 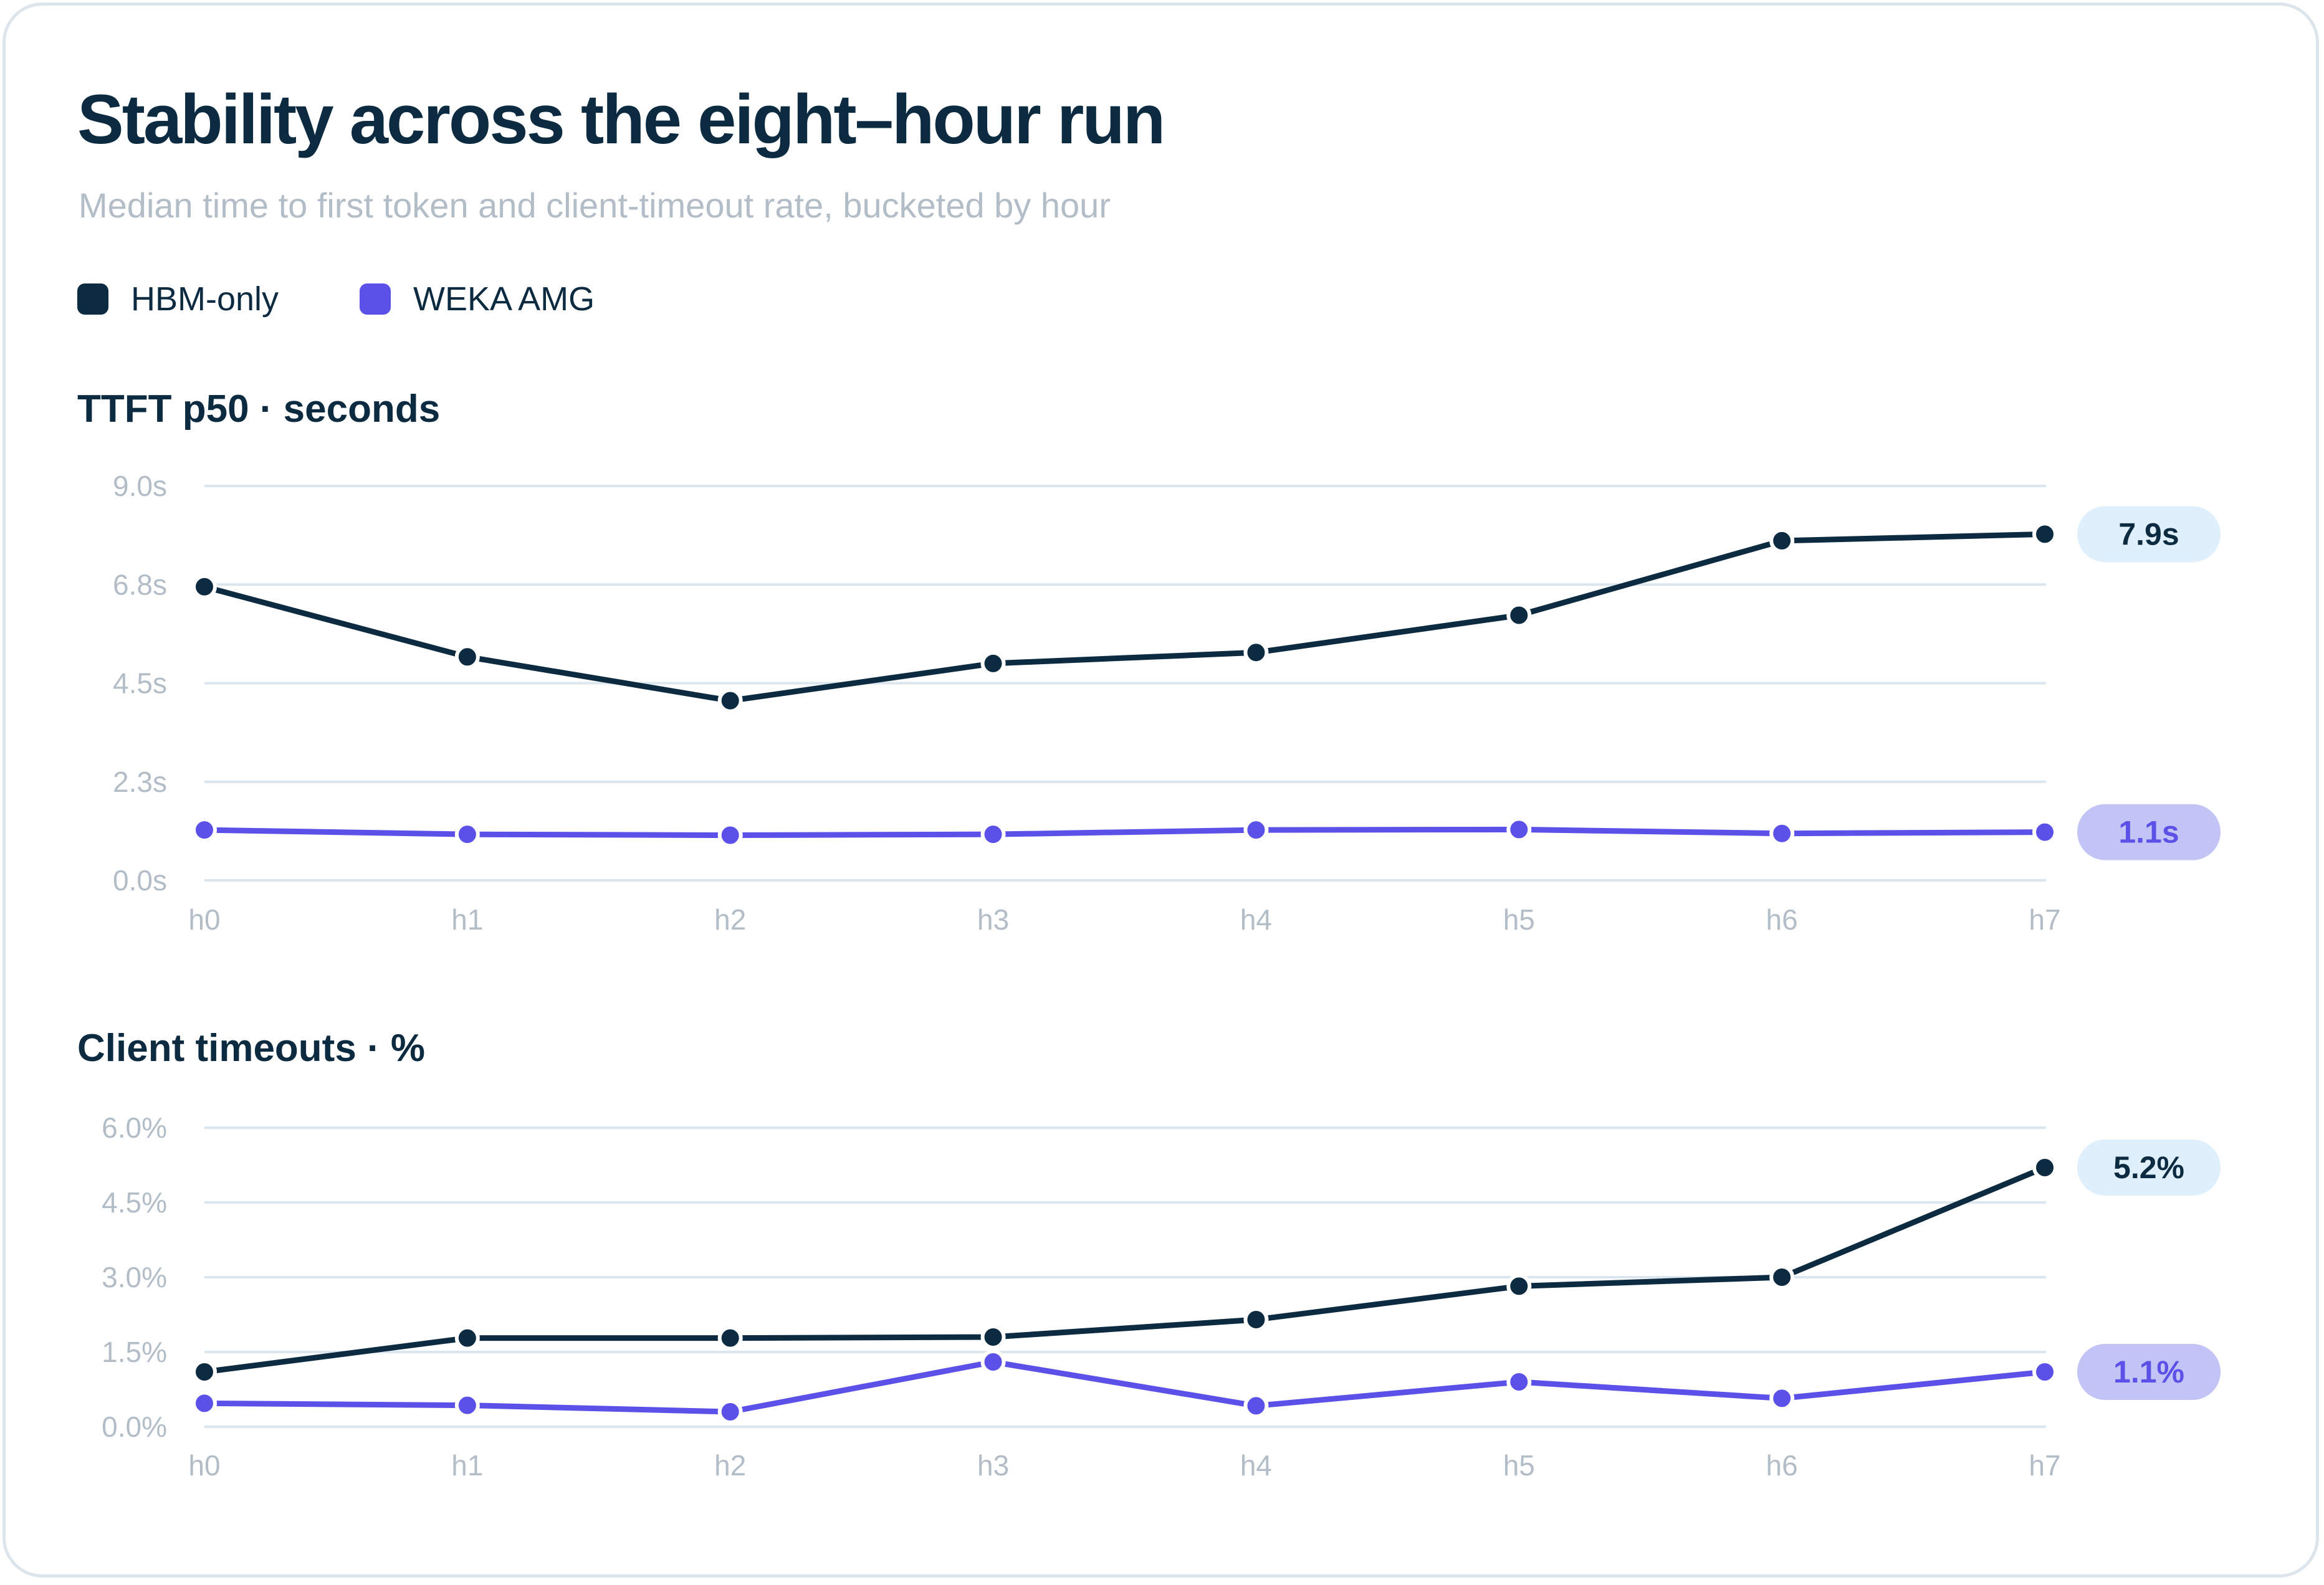 I want to click on timeouts-weka-line, so click(x=1124, y=1387).